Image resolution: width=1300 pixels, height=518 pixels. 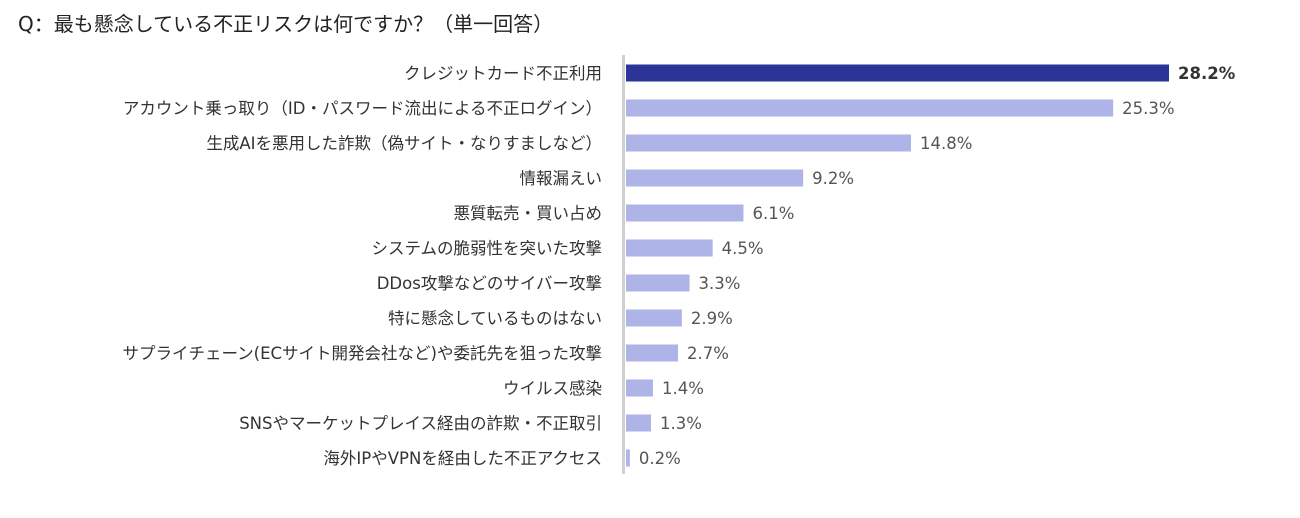 What do you see at coordinates (683, 388) in the screenshot?
I see `value-label: 1.4%` at bounding box center [683, 388].